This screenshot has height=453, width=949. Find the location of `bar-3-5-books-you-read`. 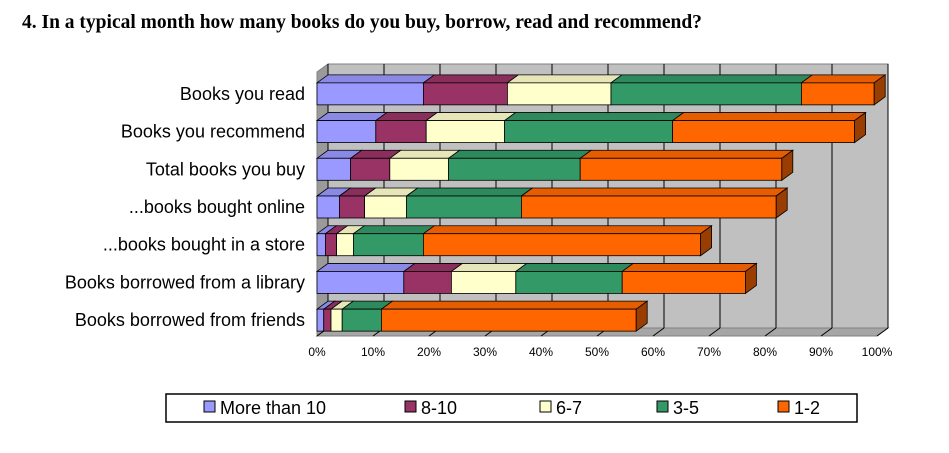

bar-3-5-books-you-read is located at coordinates (711, 90).